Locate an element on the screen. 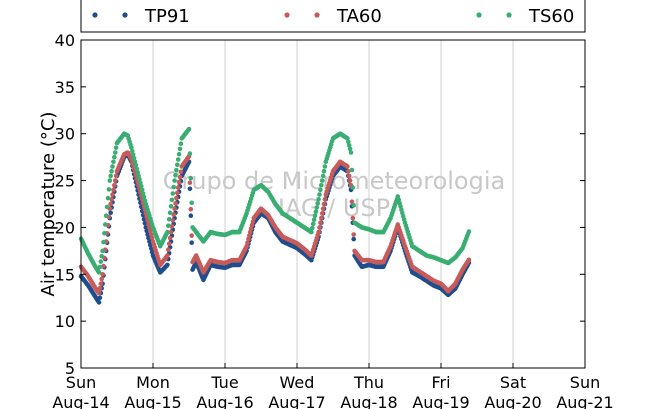 The width and height of the screenshot is (650, 409). y-tick-label: 20 is located at coordinates (65, 227).